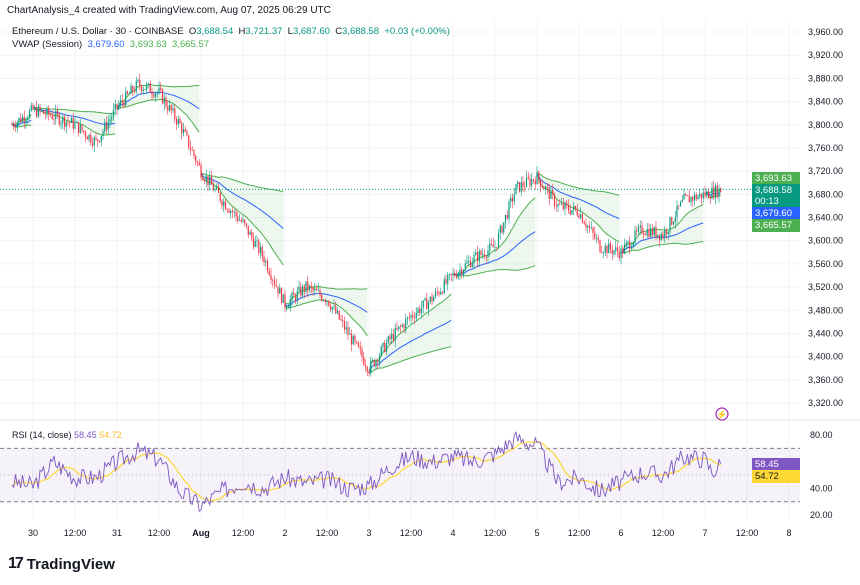 The image size is (860, 585). What do you see at coordinates (98, 31) in the screenshot?
I see `symbol-label: Ethereum / U.S. Dollar · 30 · COINBASE` at bounding box center [98, 31].